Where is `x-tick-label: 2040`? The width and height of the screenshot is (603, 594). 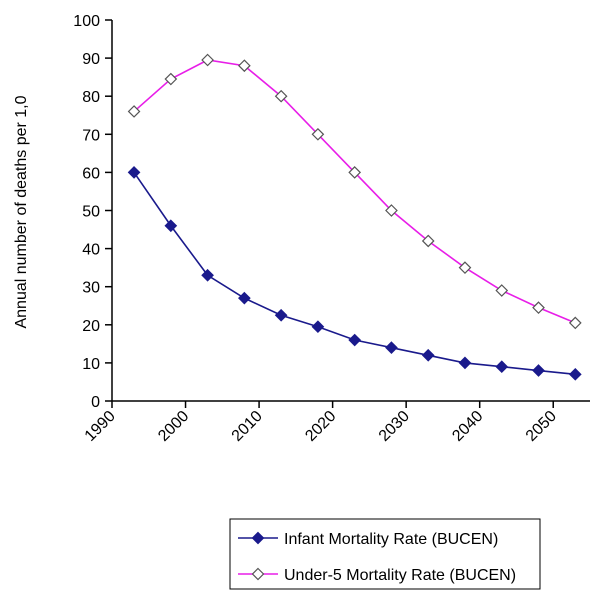
x-tick-label: 2040 is located at coordinates (467, 426).